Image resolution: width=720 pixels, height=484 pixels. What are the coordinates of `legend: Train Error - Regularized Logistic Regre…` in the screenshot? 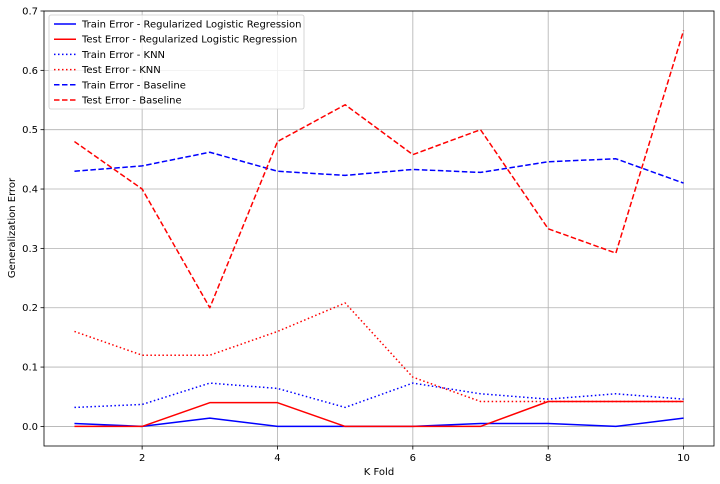 It's located at (176, 62).